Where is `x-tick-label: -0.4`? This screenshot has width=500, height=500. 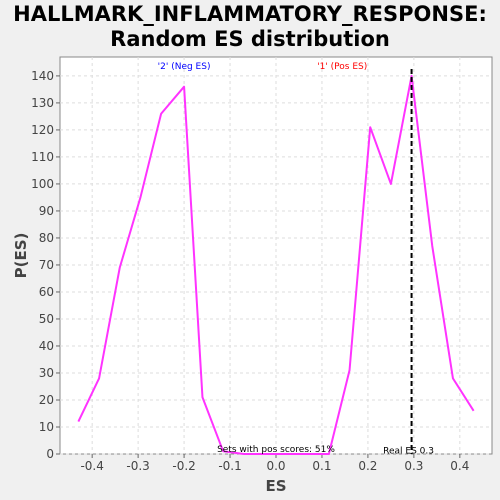
x-tick-label: -0.4 is located at coordinates (91, 466).